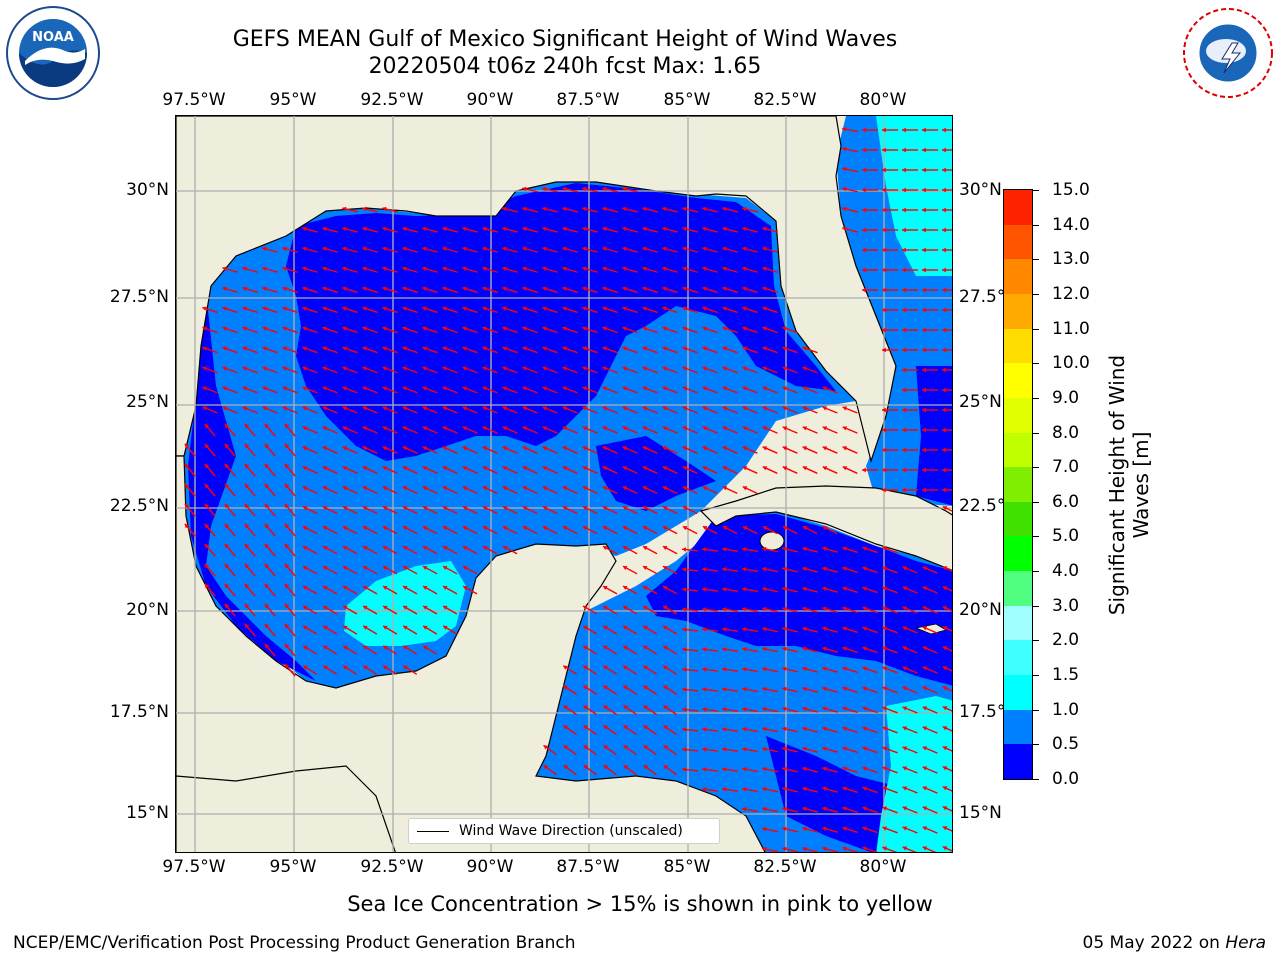  What do you see at coordinates (588, 100) in the screenshot?
I see `lon-tick: 87.5°W` at bounding box center [588, 100].